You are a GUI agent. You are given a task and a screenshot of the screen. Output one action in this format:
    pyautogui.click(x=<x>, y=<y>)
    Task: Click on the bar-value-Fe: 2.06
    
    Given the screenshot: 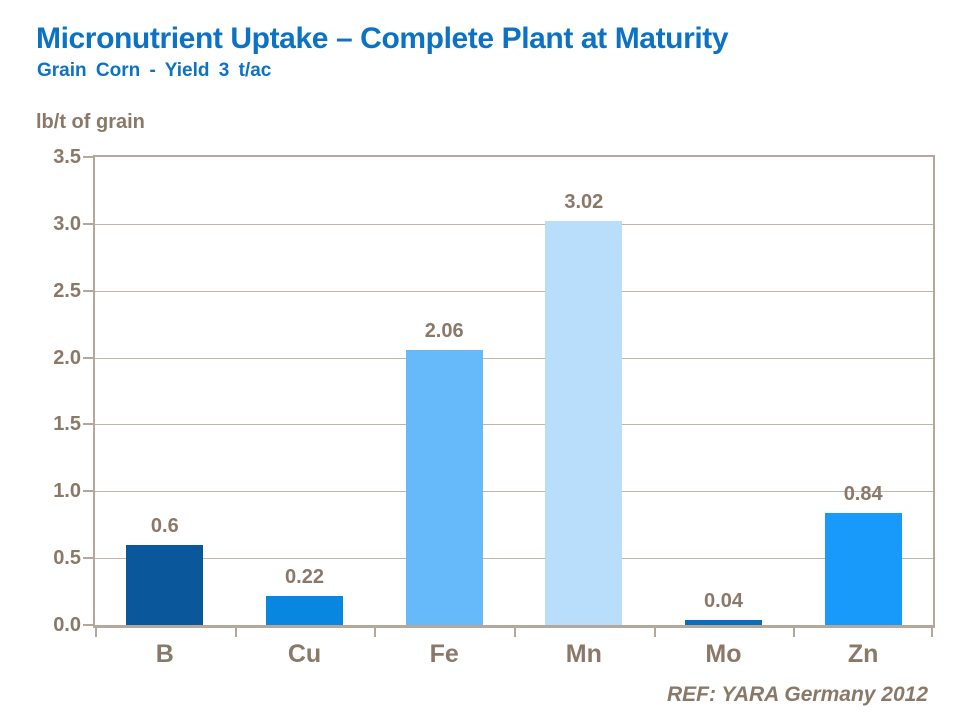 What is the action you would take?
    pyautogui.click(x=444, y=330)
    